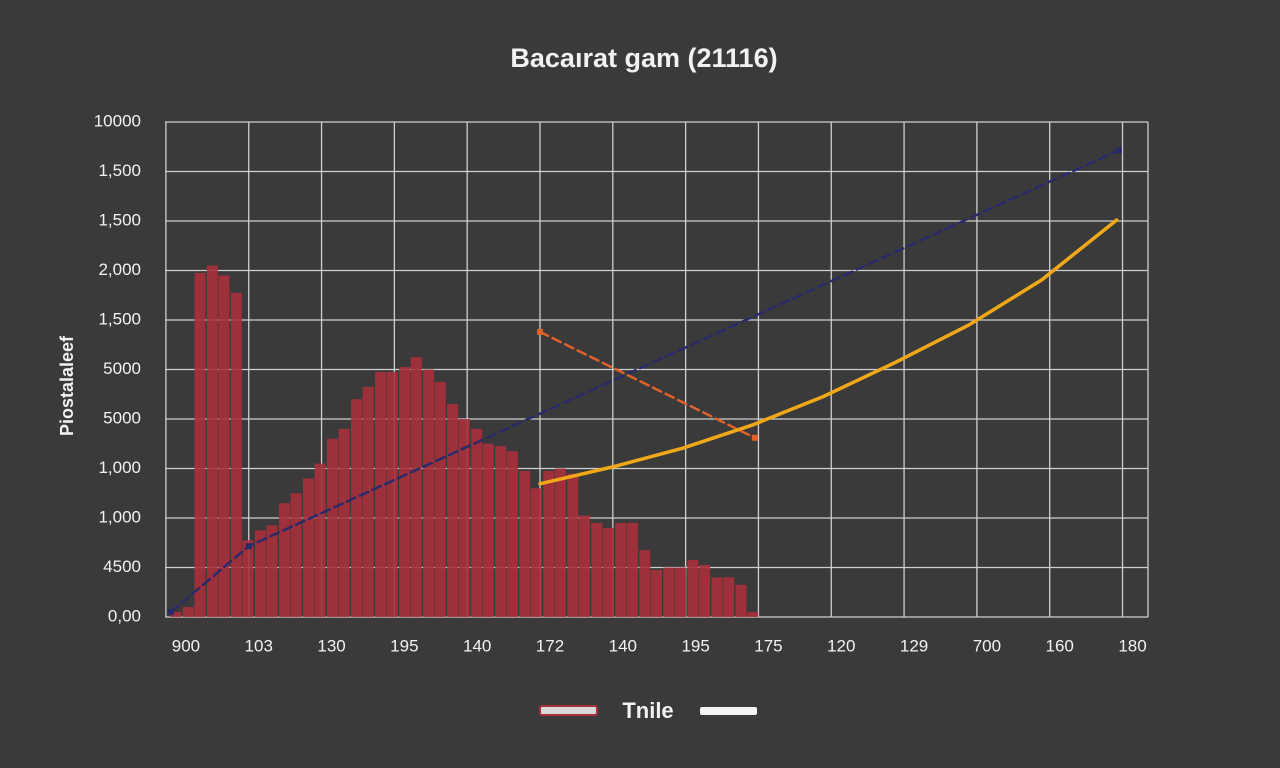  Describe the element at coordinates (117, 120) in the screenshot. I see `y-tick-label: 10000` at that location.